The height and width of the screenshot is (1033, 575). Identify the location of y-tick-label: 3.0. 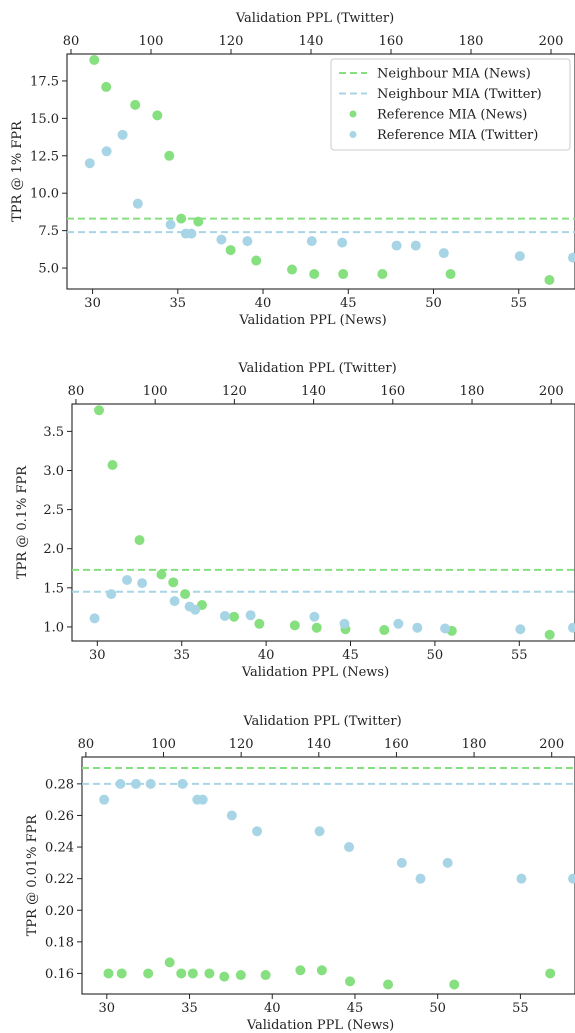
(53, 471).